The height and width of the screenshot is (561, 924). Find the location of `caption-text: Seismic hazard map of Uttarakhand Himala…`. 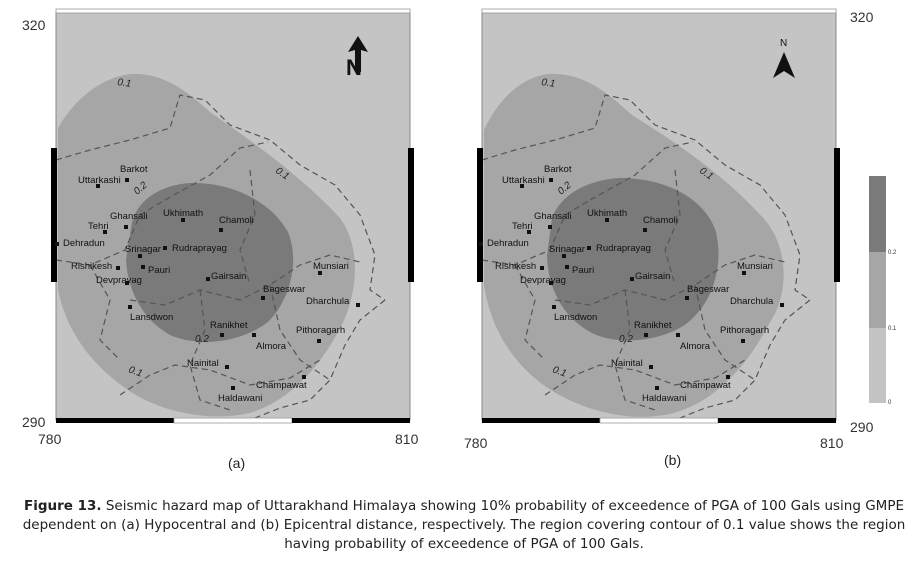

caption-text: Seismic hazard map of Uttarakhand Himala… is located at coordinates (464, 525).